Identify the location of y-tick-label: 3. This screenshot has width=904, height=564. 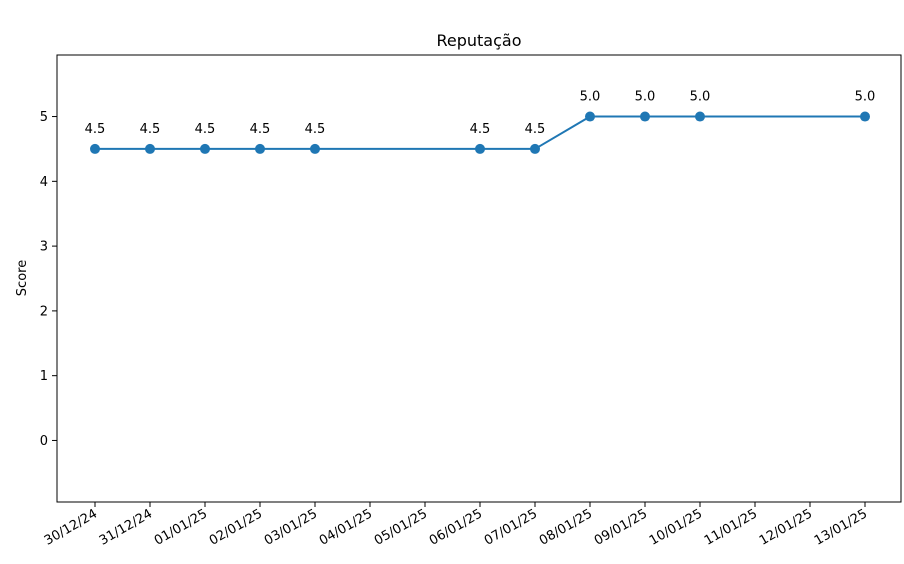
(44, 247).